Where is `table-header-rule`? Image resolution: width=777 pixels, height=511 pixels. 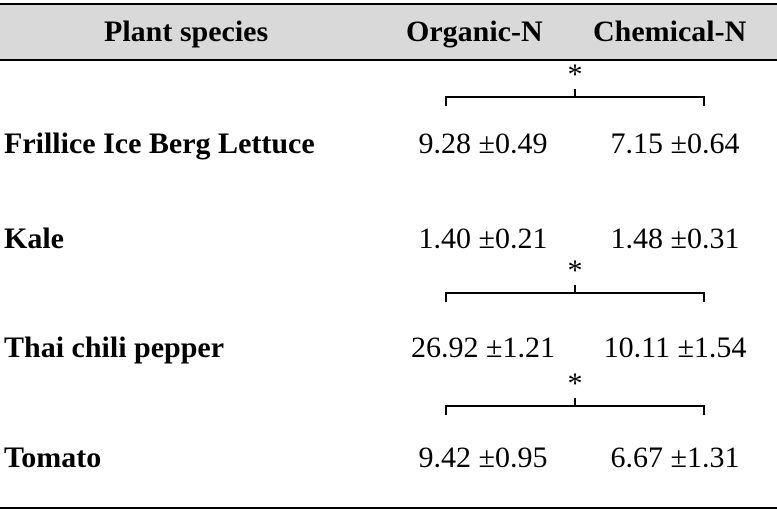 table-header-rule is located at coordinates (388, 60).